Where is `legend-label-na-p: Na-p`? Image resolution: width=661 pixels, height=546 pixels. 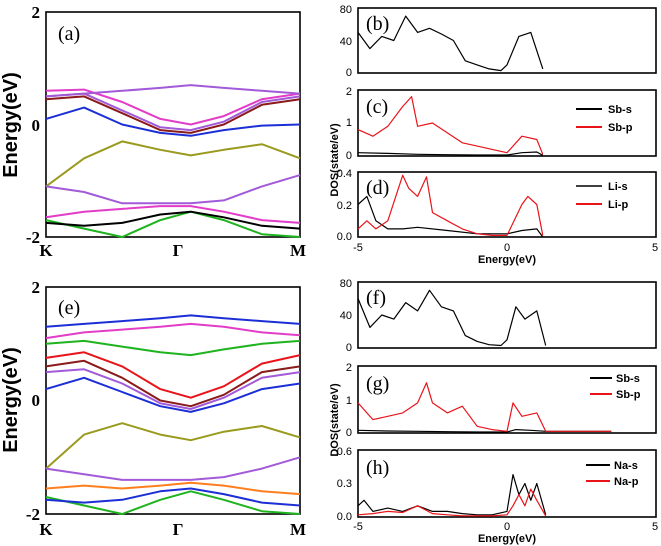
legend-label-na-p: Na-p is located at coordinates (626, 482).